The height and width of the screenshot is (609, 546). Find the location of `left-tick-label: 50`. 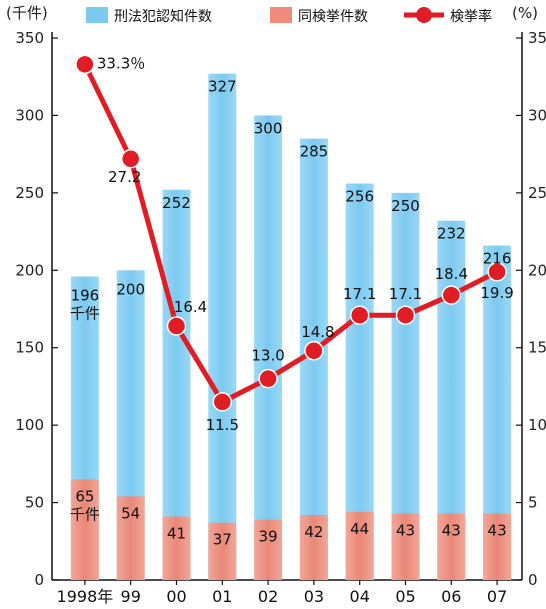

left-tick-label: 50 is located at coordinates (34, 503).